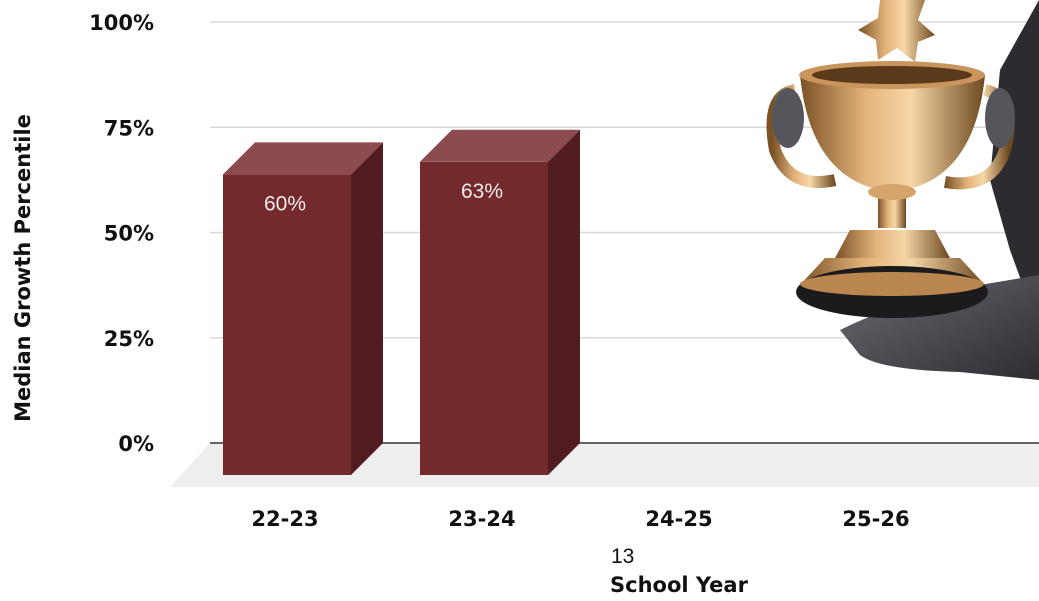 The height and width of the screenshot is (601, 1039). What do you see at coordinates (121, 23) in the screenshot?
I see `y-tick-label: 100%` at bounding box center [121, 23].